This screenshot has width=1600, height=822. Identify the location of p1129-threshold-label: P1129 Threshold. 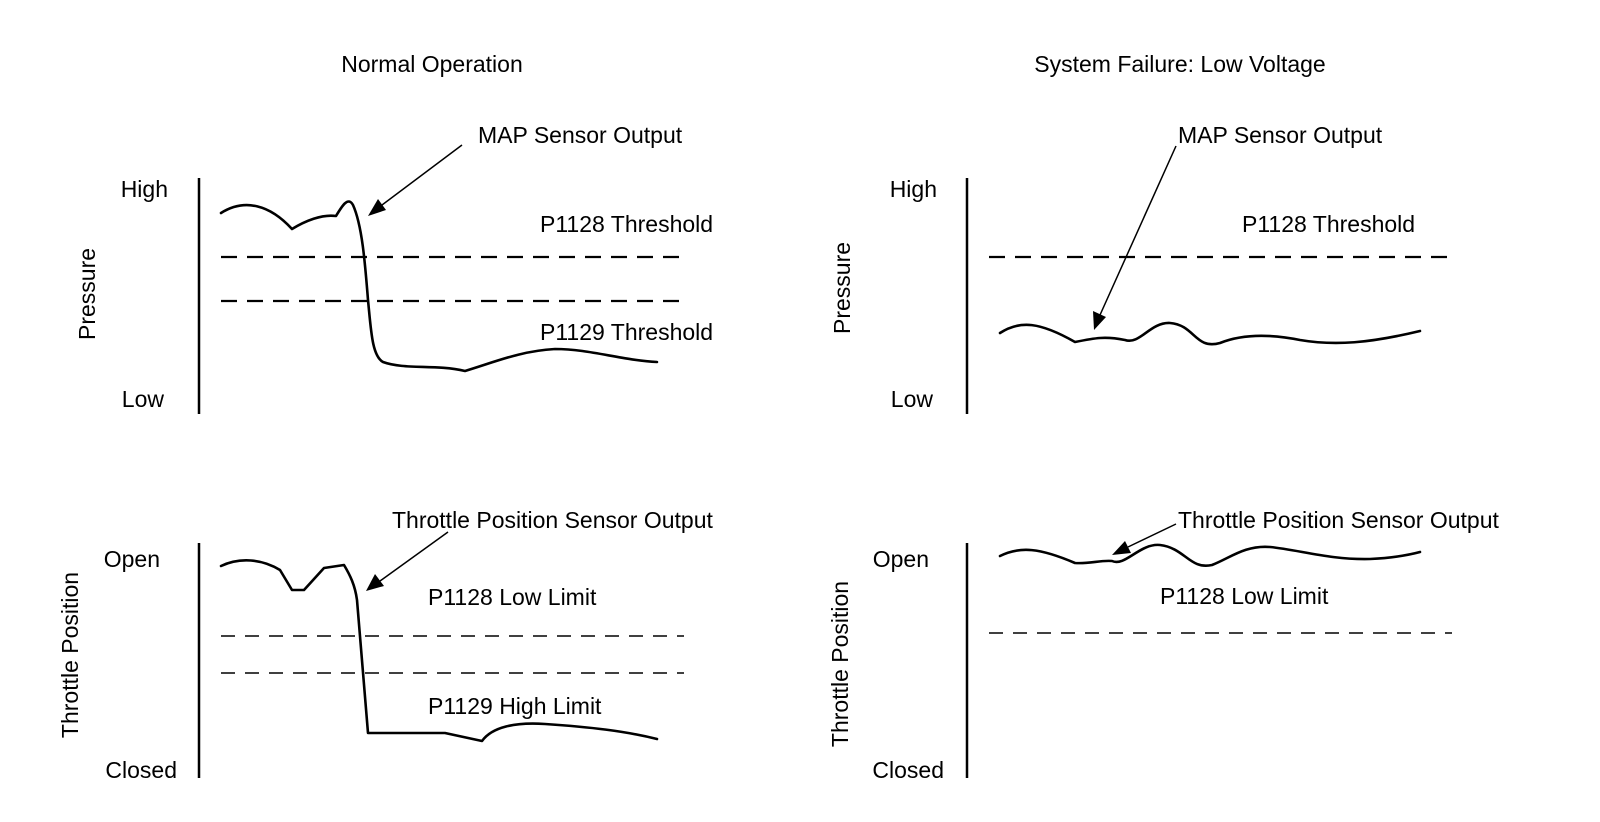
(626, 332).